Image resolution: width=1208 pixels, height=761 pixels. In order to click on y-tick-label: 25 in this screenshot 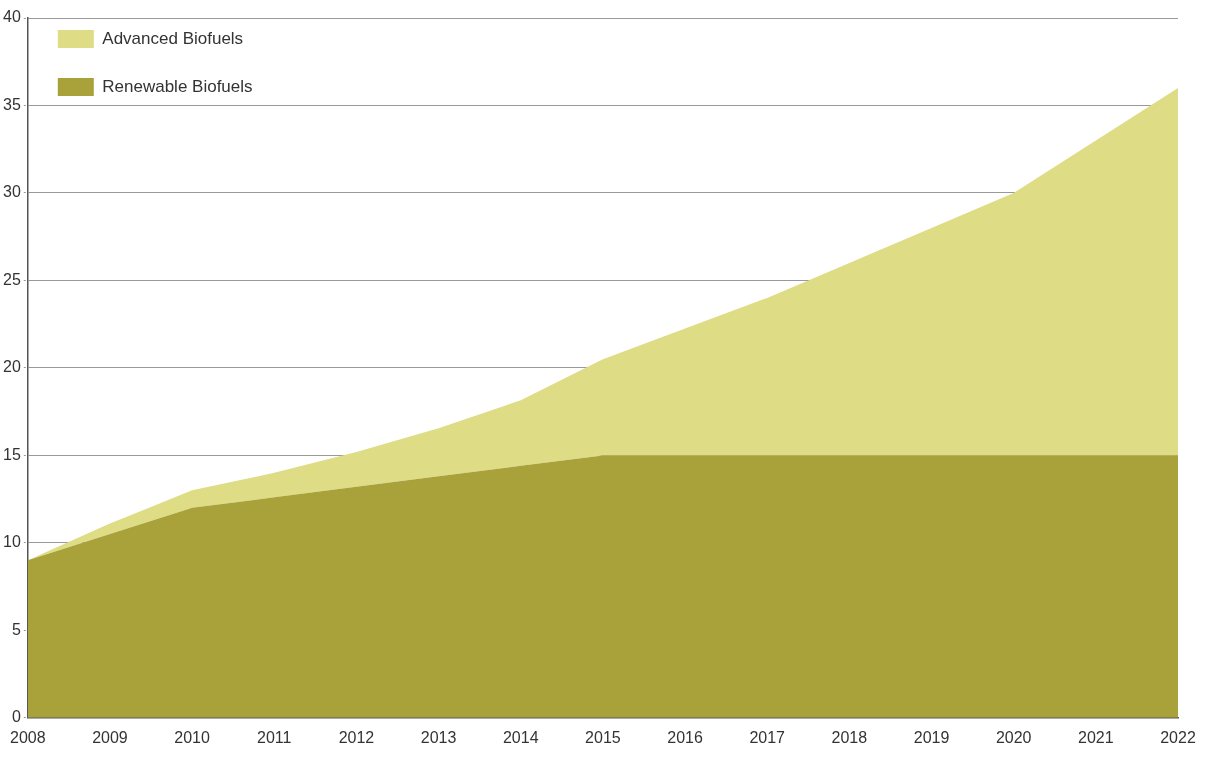, I will do `click(12, 279)`.